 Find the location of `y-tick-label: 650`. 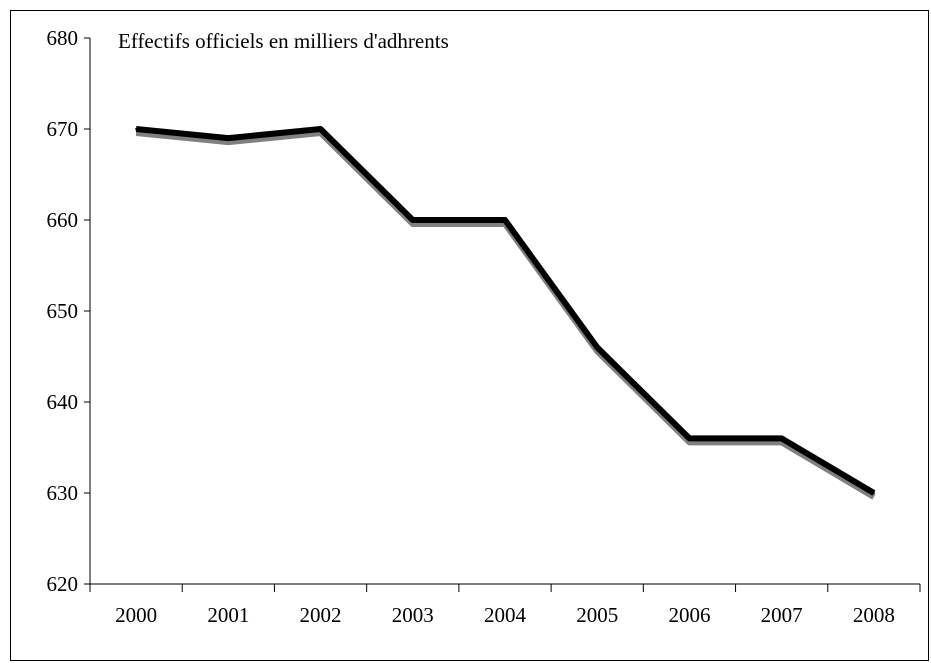

y-tick-label: 650 is located at coordinates (63, 311).